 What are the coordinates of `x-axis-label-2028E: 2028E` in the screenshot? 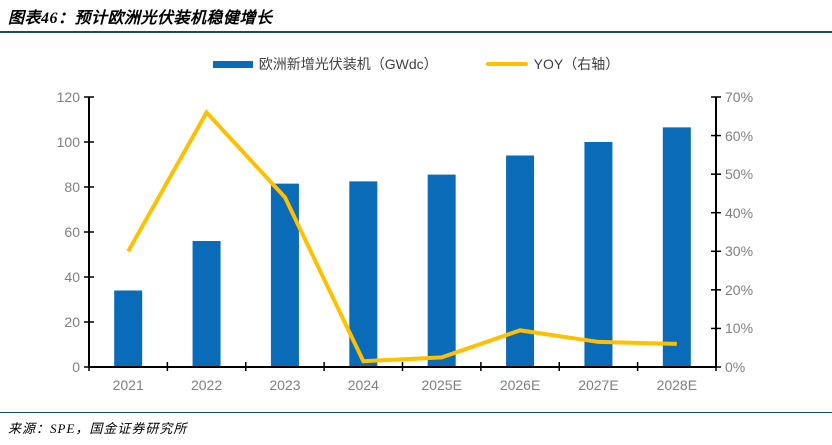 It's located at (677, 385).